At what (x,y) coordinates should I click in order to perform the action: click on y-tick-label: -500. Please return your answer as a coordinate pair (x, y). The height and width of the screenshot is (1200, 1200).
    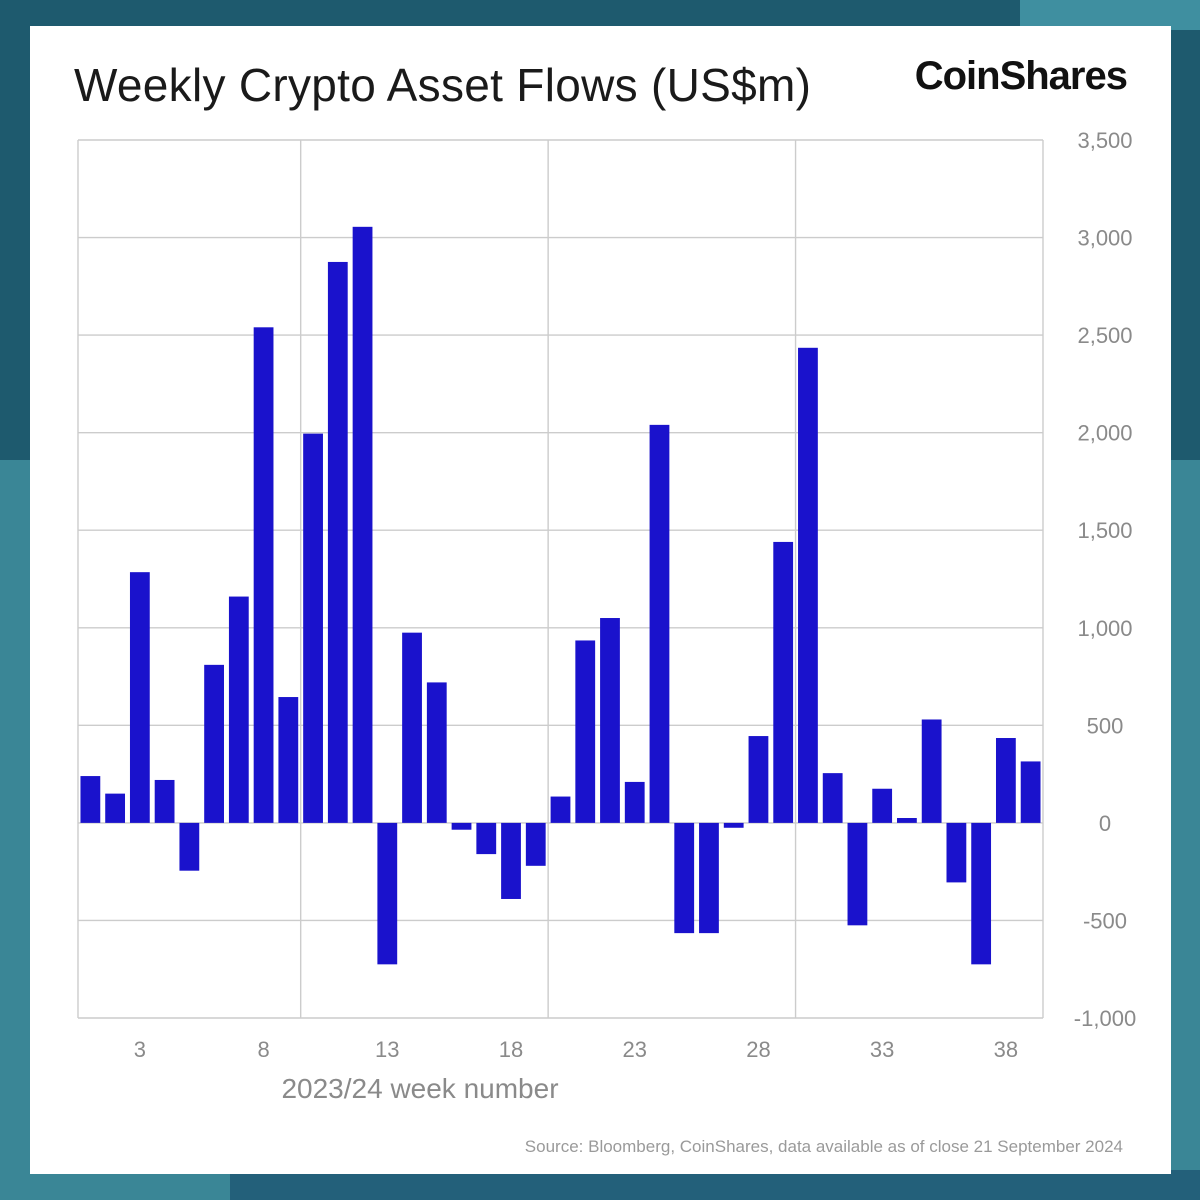
    Looking at the image, I should click on (1105, 920).